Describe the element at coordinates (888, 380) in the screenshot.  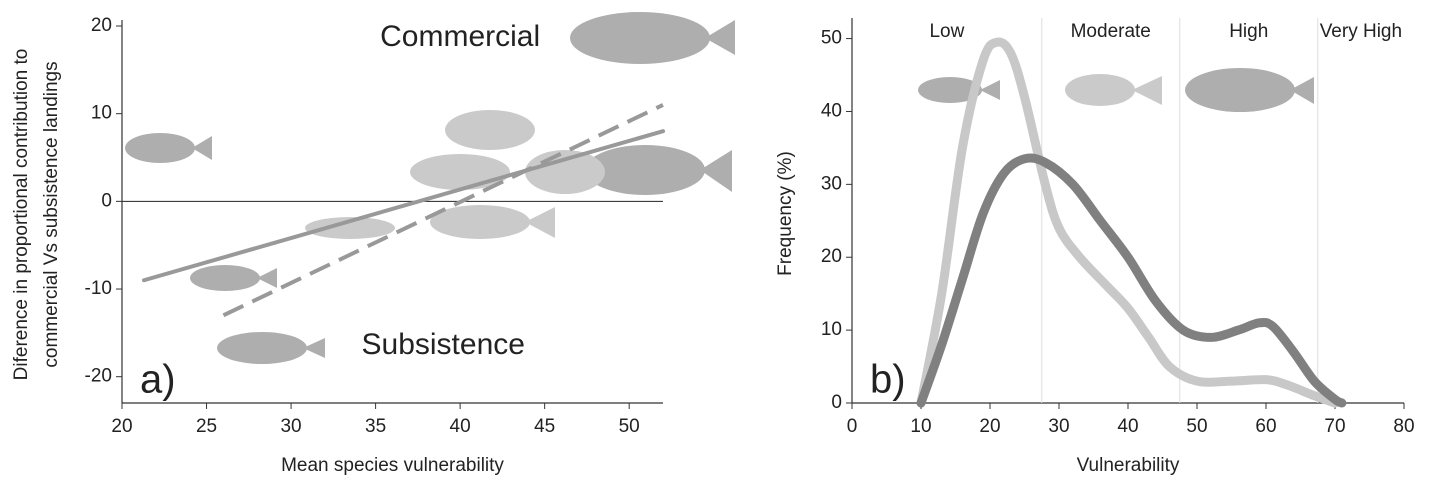
I see `panel-label: b)` at that location.